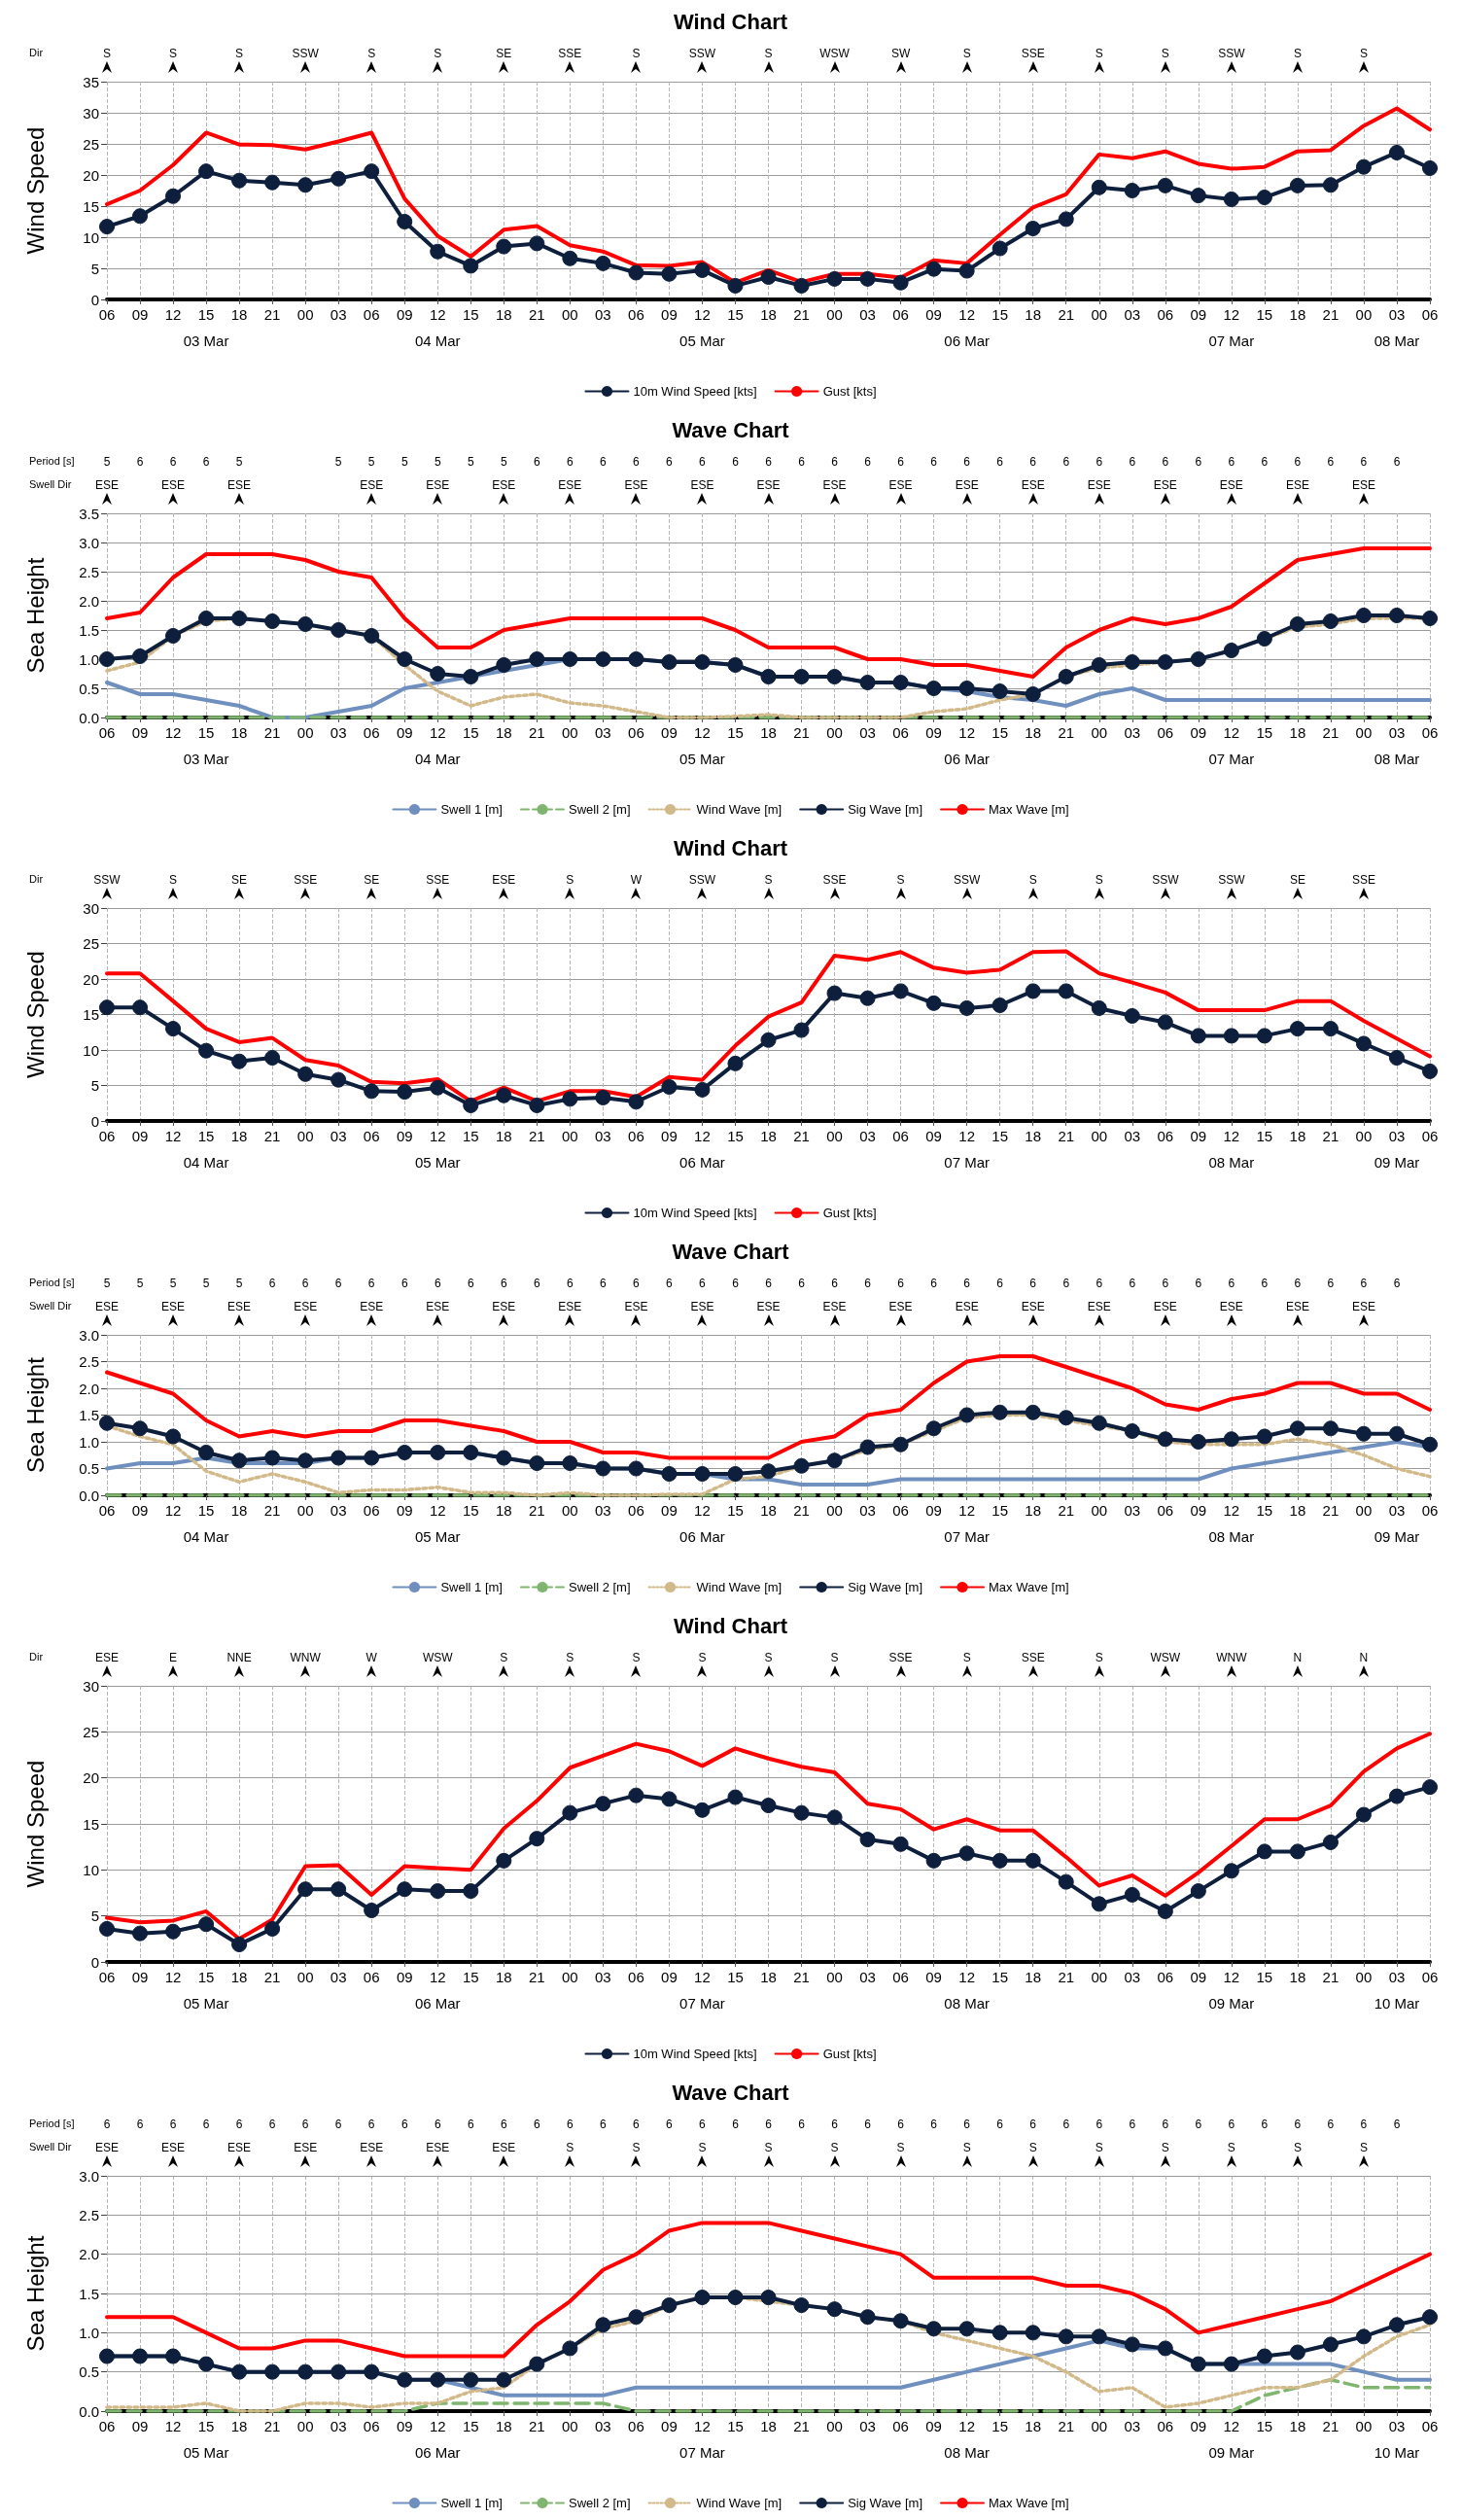  What do you see at coordinates (89, 2214) in the screenshot?
I see `y-tick-label: 2.5` at bounding box center [89, 2214].